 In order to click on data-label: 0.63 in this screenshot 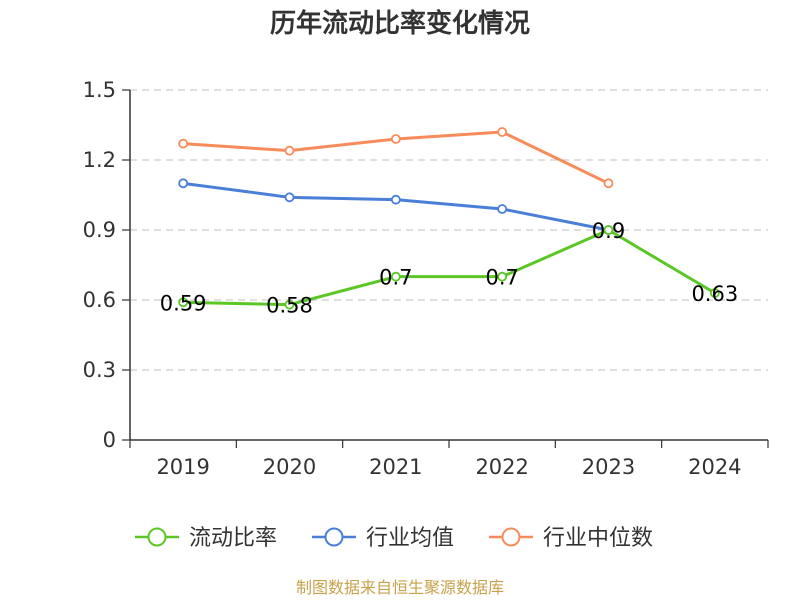, I will do `click(714, 294)`.